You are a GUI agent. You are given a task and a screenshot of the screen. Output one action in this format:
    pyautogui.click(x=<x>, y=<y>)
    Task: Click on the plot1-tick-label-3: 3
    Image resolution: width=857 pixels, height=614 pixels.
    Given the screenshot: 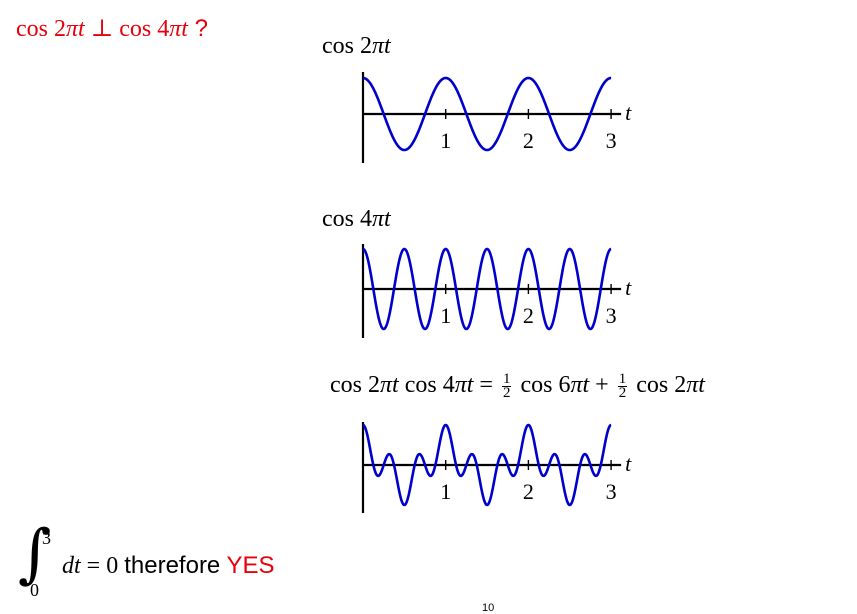 What is the action you would take?
    pyautogui.click(x=611, y=140)
    